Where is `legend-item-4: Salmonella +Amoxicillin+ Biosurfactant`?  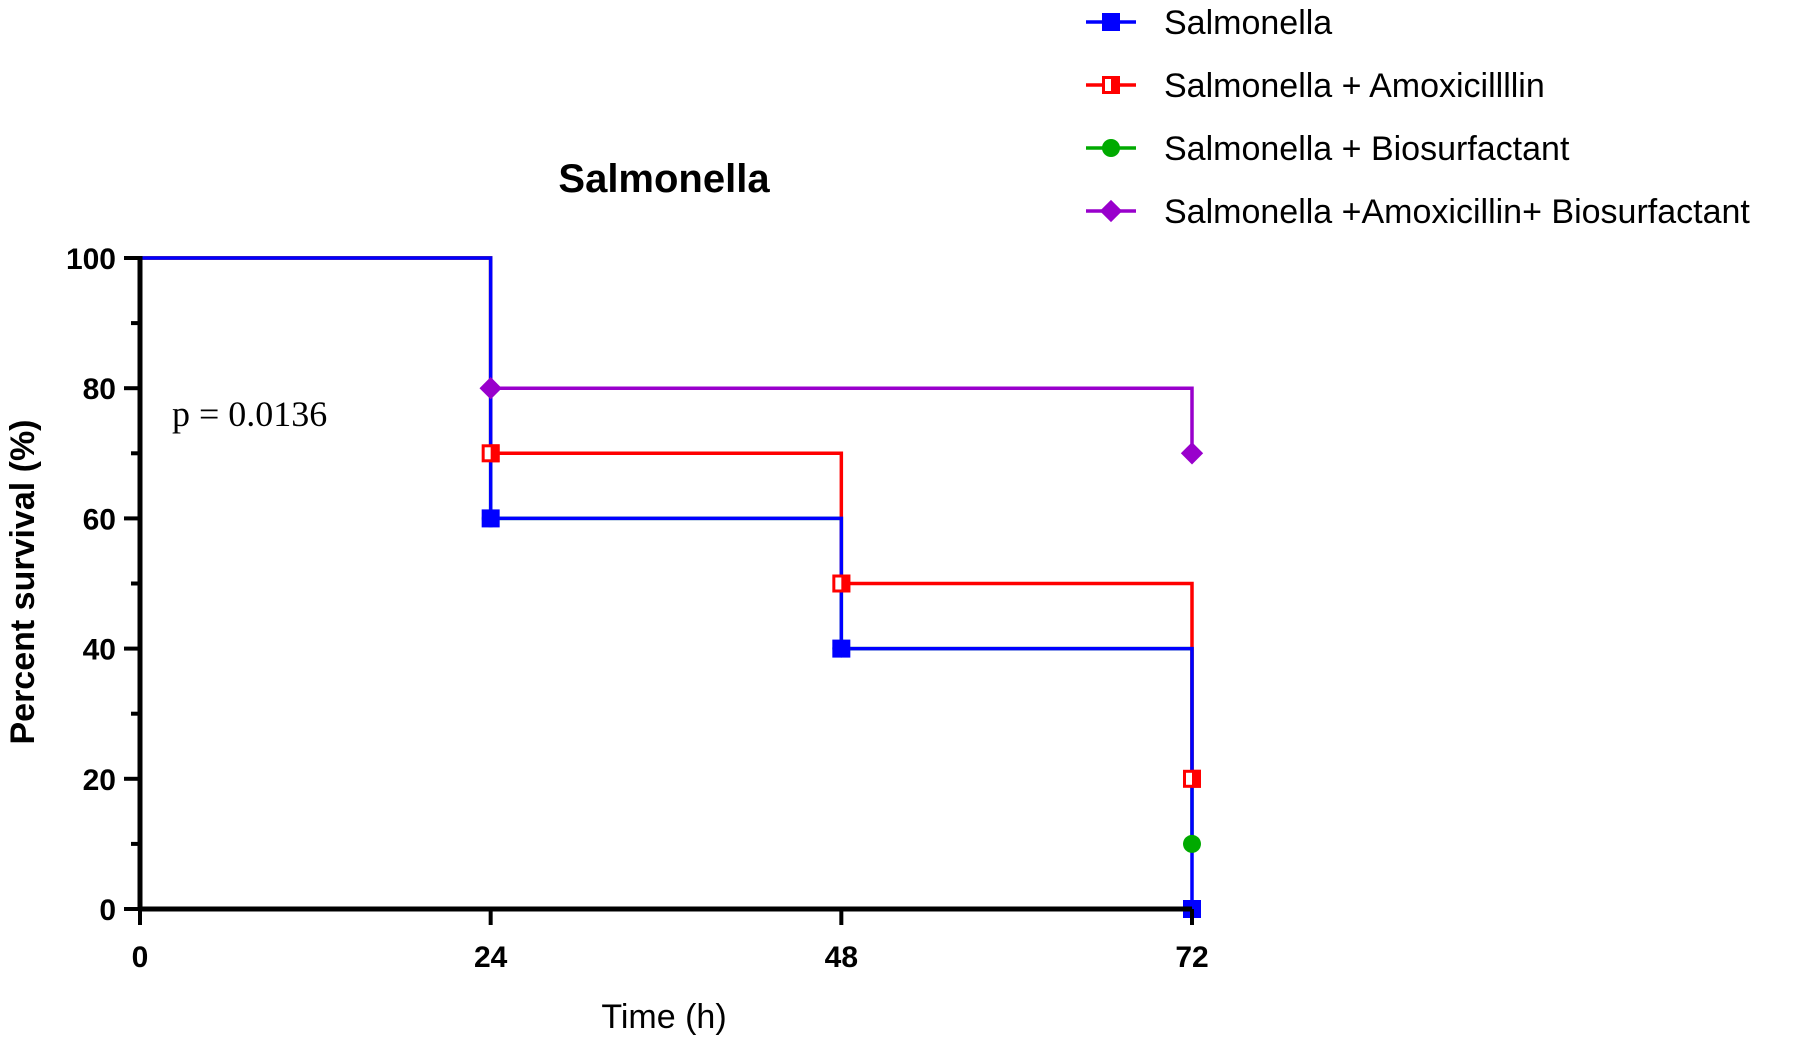 legend-item-4: Salmonella +Amoxicillin+ Biosurfactant is located at coordinates (1418, 212).